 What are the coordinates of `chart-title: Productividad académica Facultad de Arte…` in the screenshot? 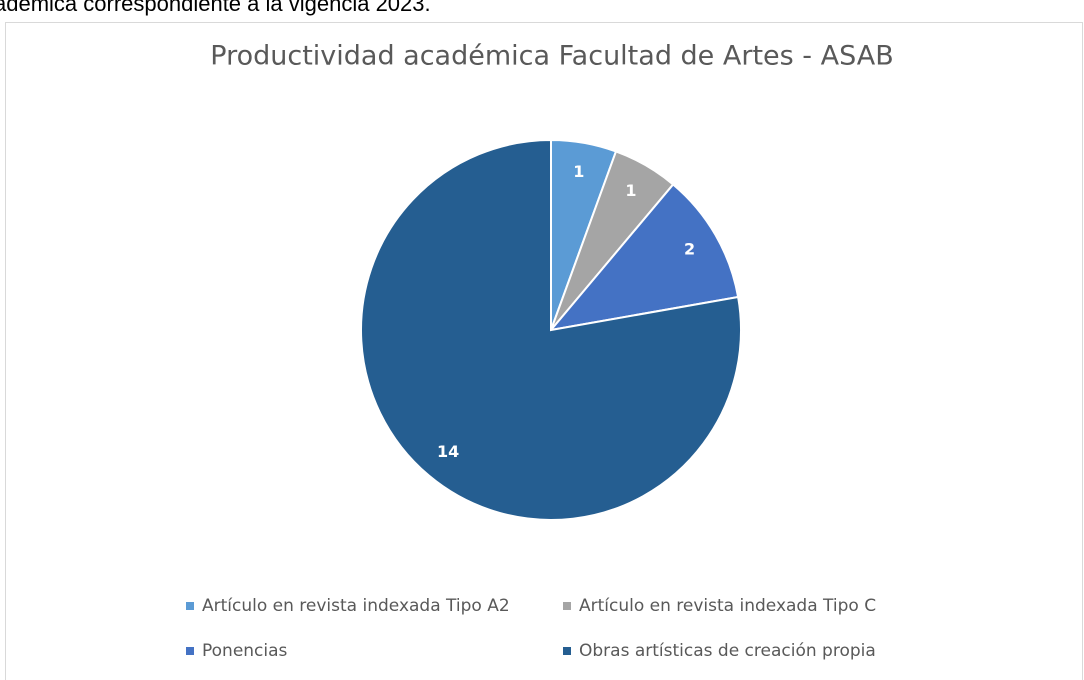 It's located at (551, 56).